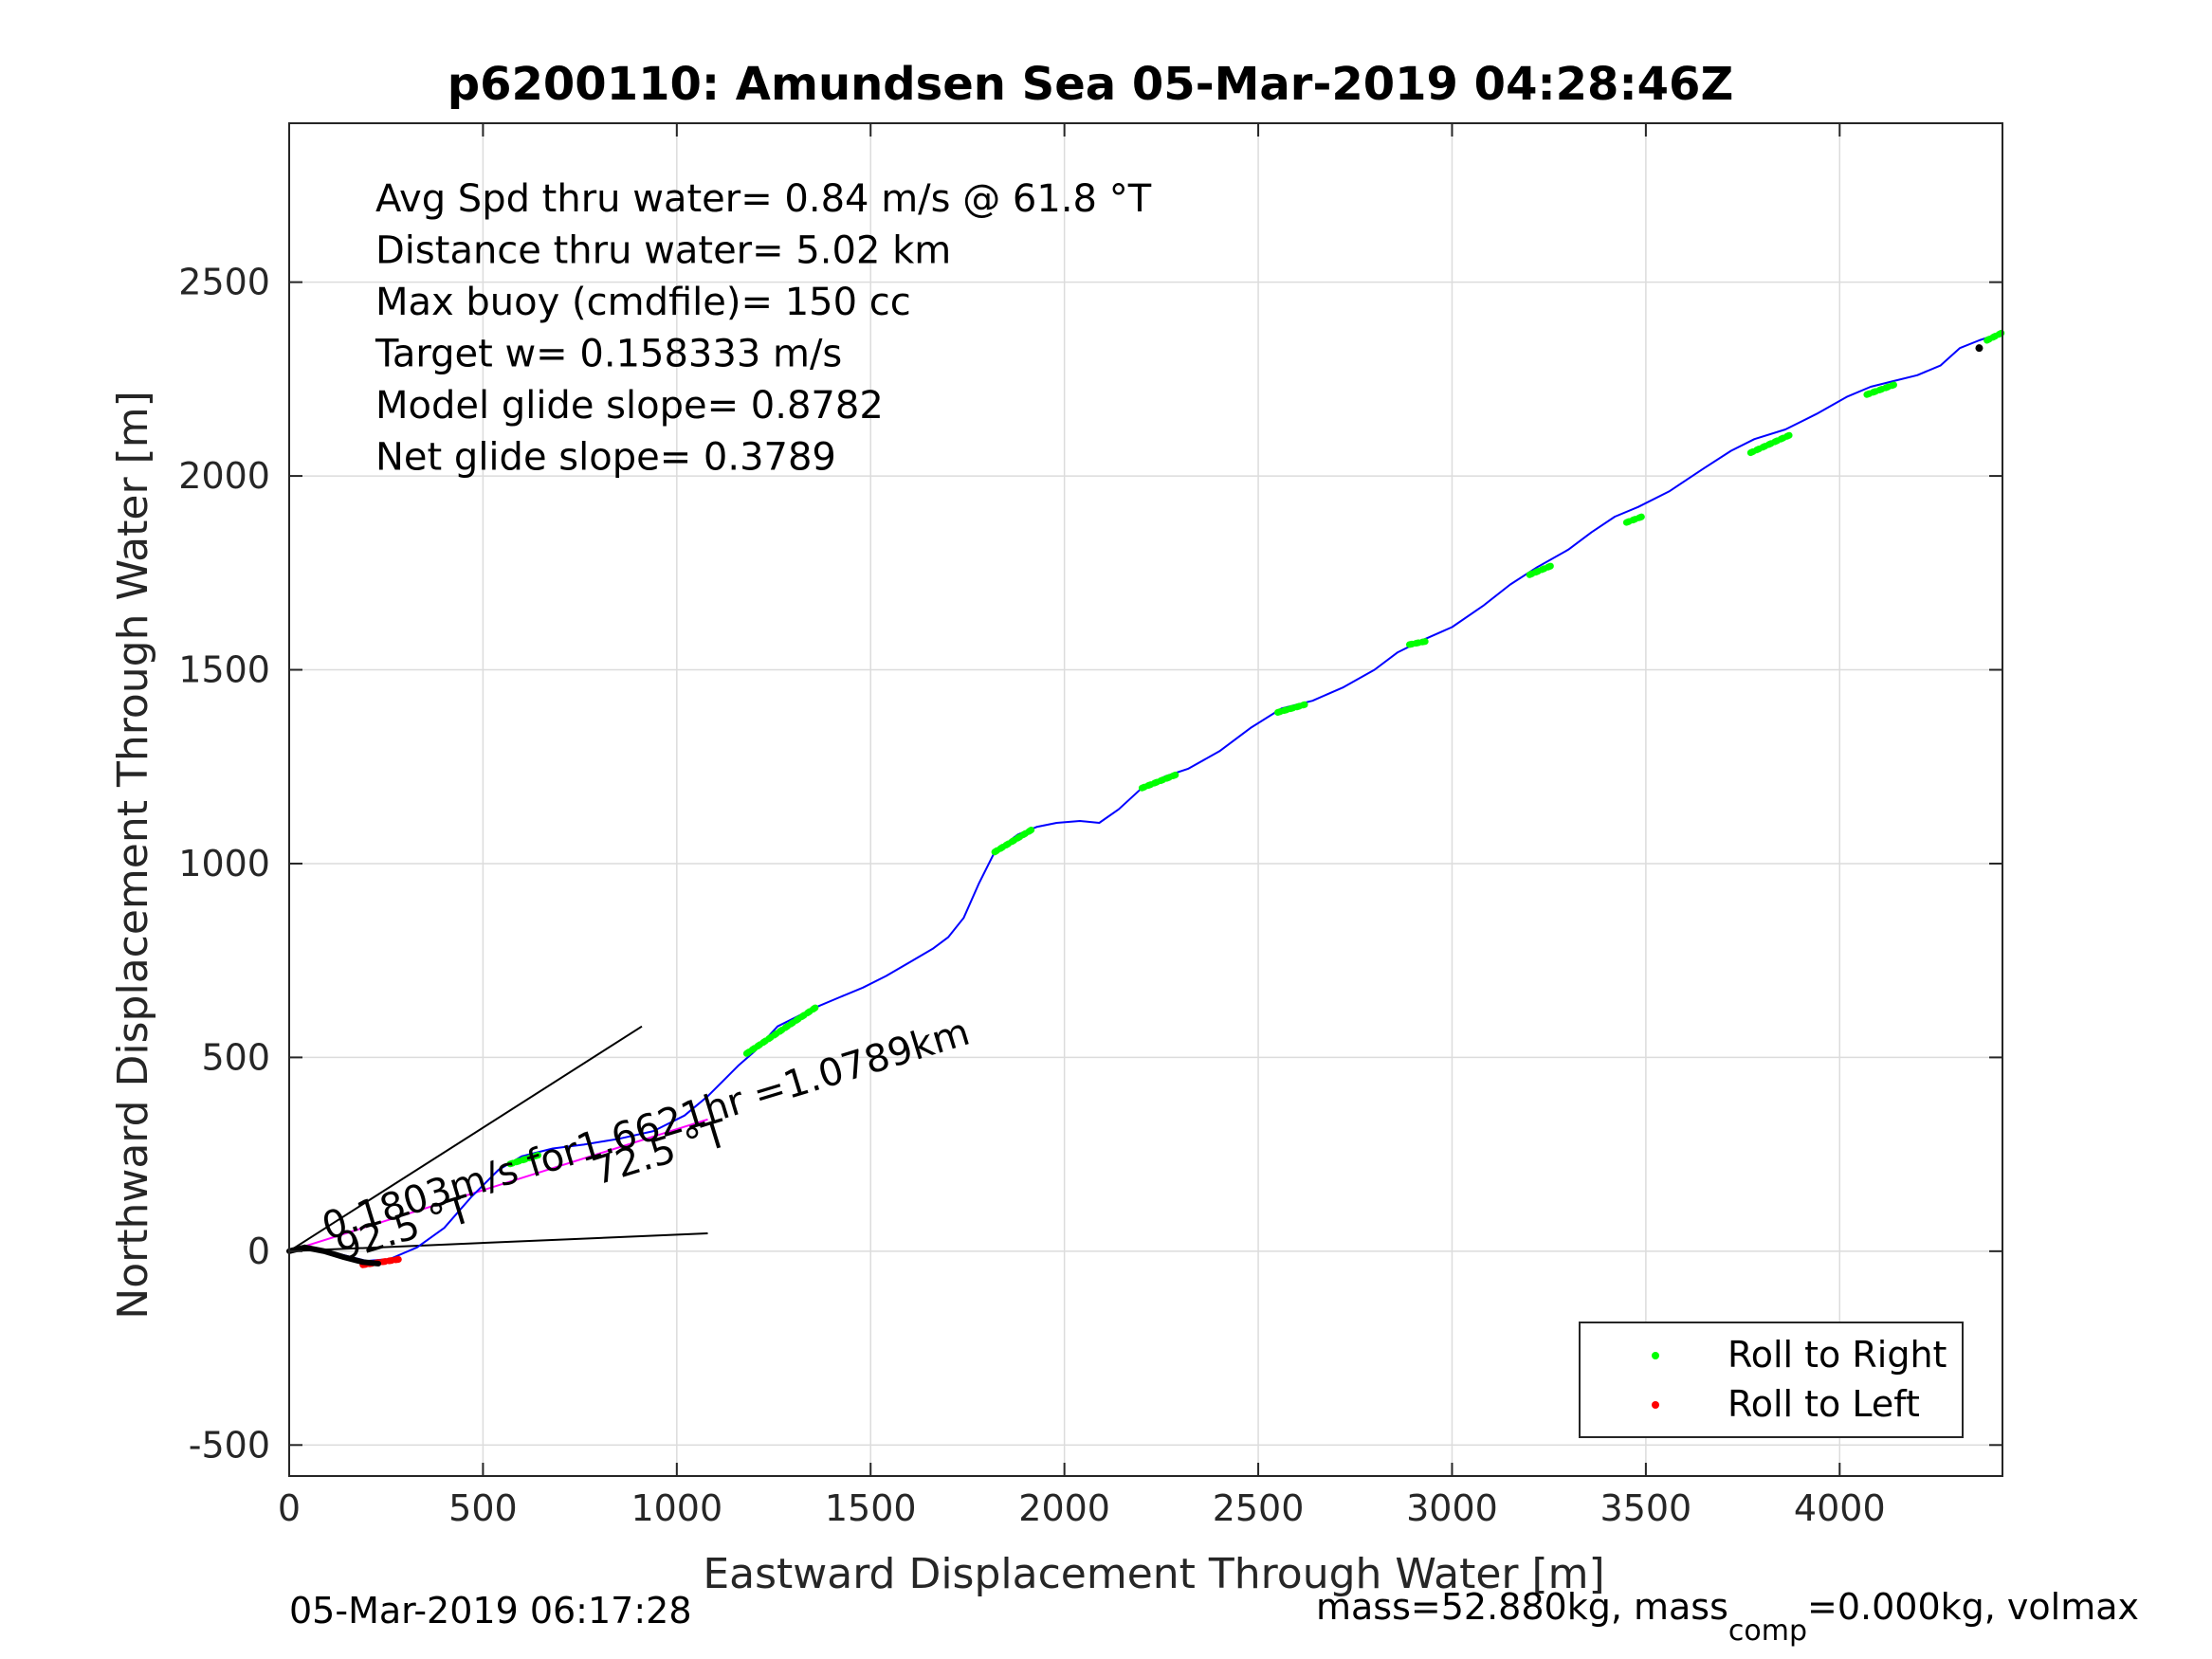 The height and width of the screenshot is (1659, 2212). Describe the element at coordinates (235, 1057) in the screenshot. I see `y-tick-label: 500` at that location.